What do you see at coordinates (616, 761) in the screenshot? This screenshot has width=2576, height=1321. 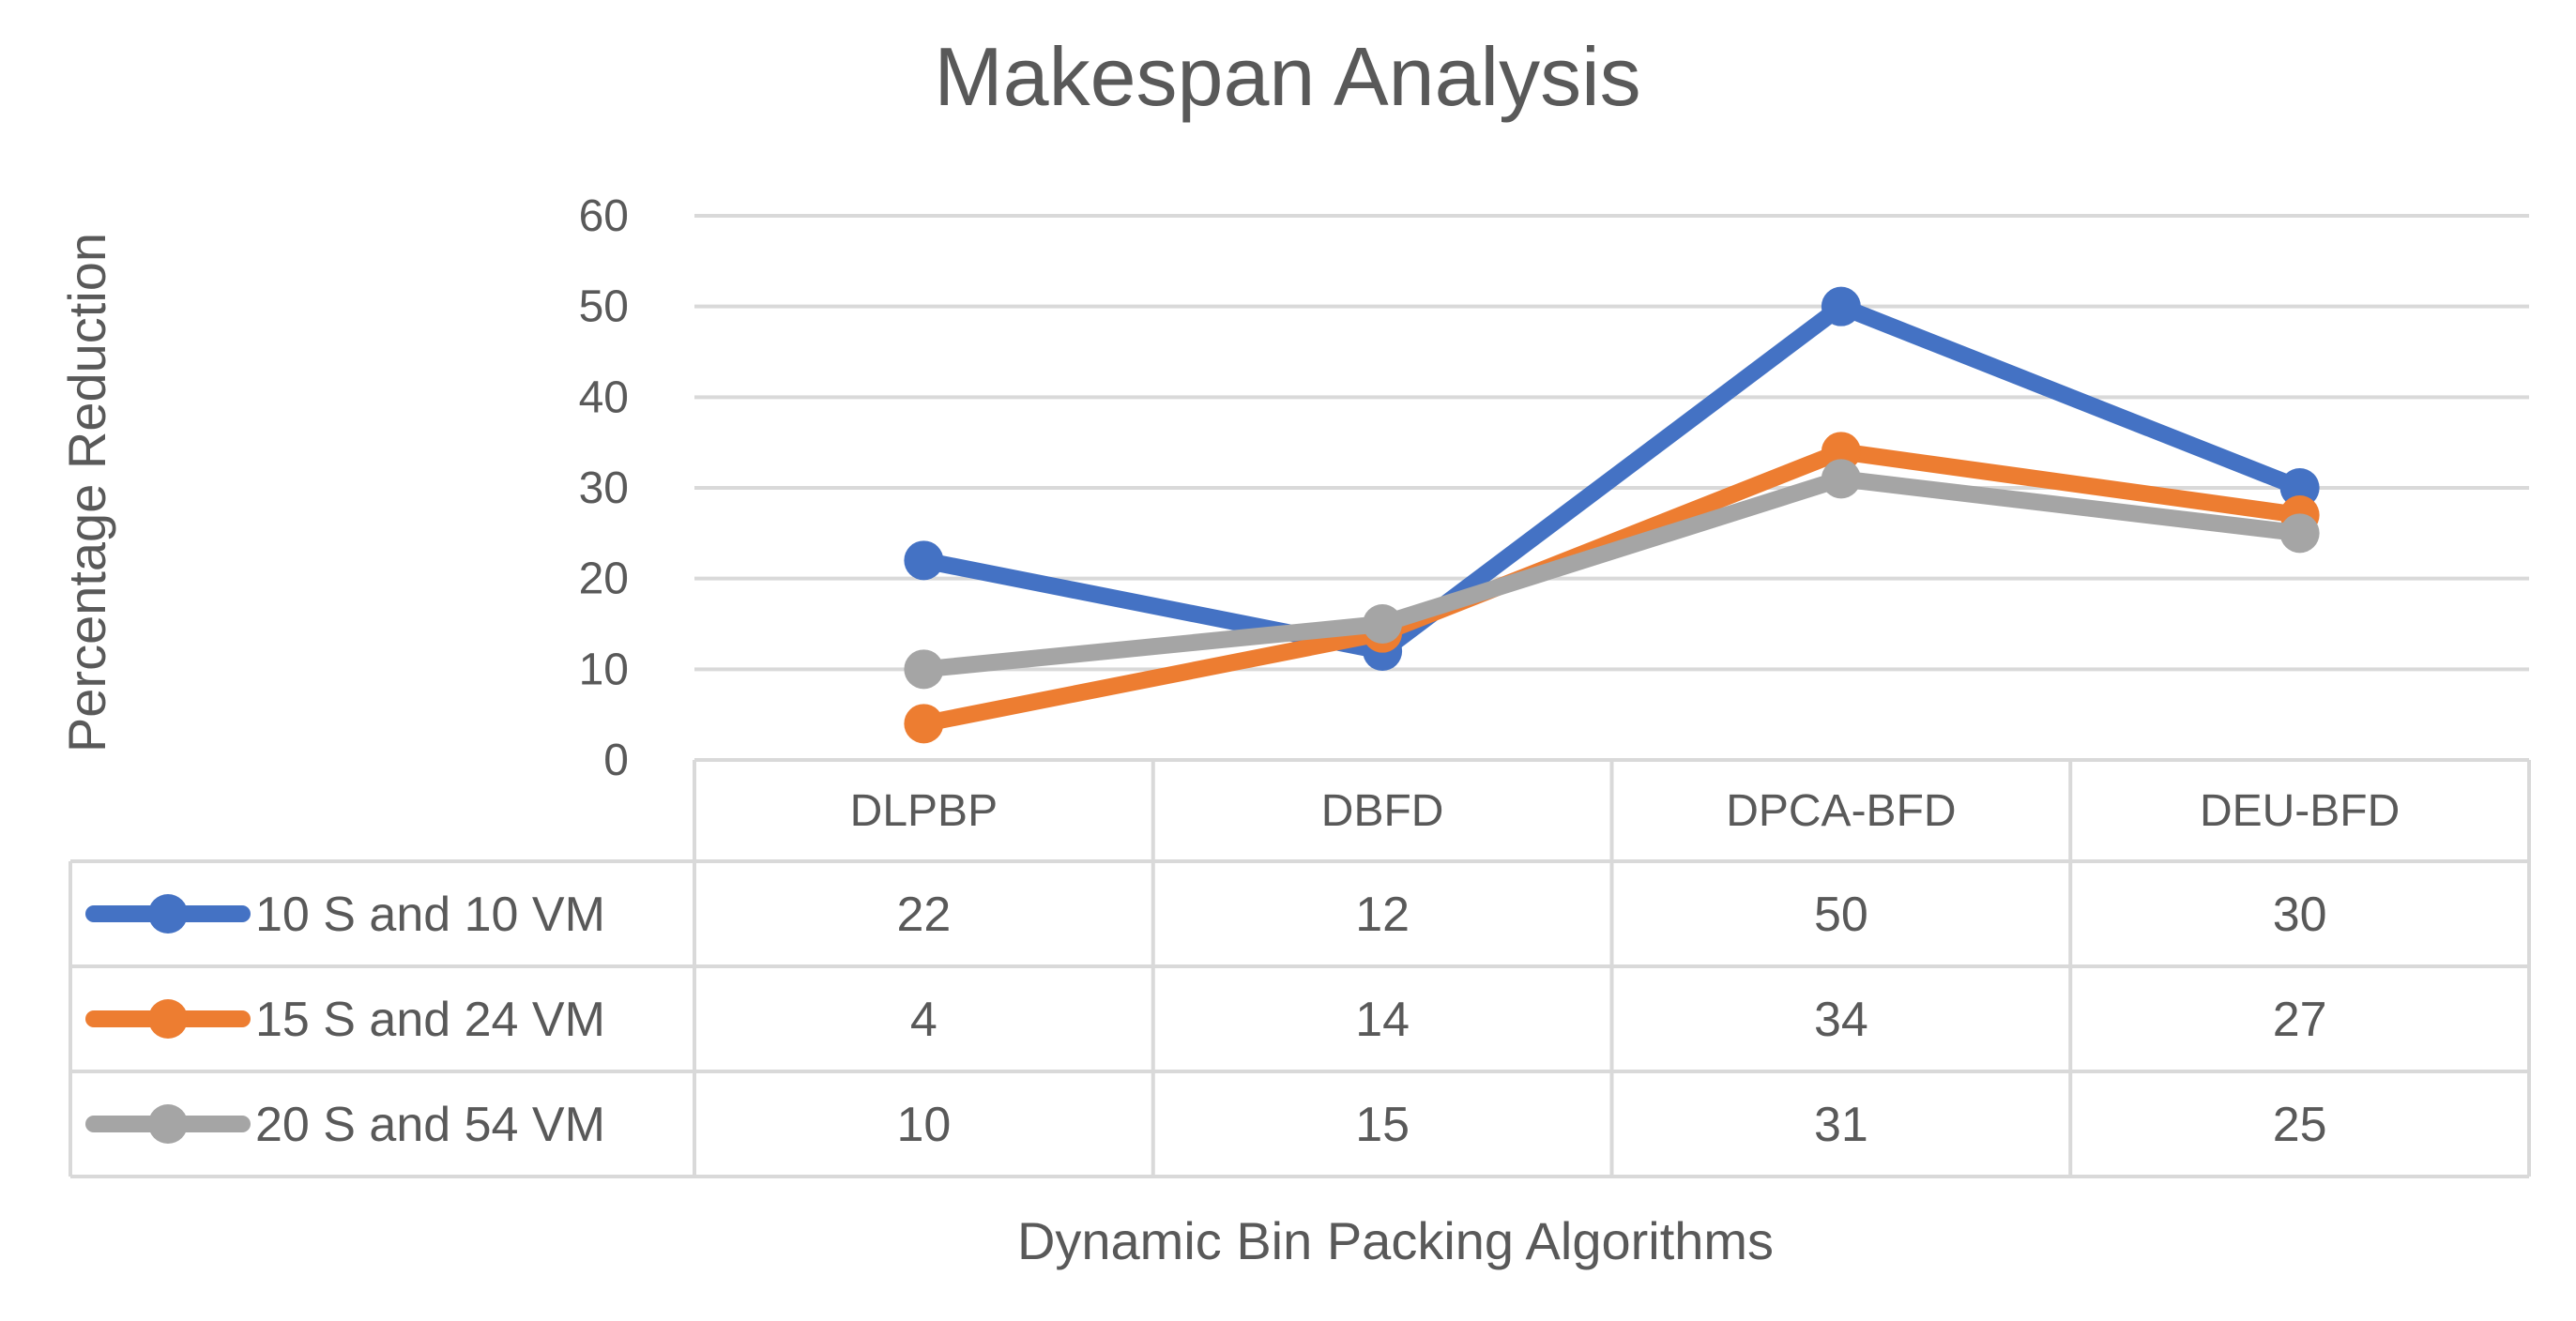 I see `y-tick-label: 0` at bounding box center [616, 761].